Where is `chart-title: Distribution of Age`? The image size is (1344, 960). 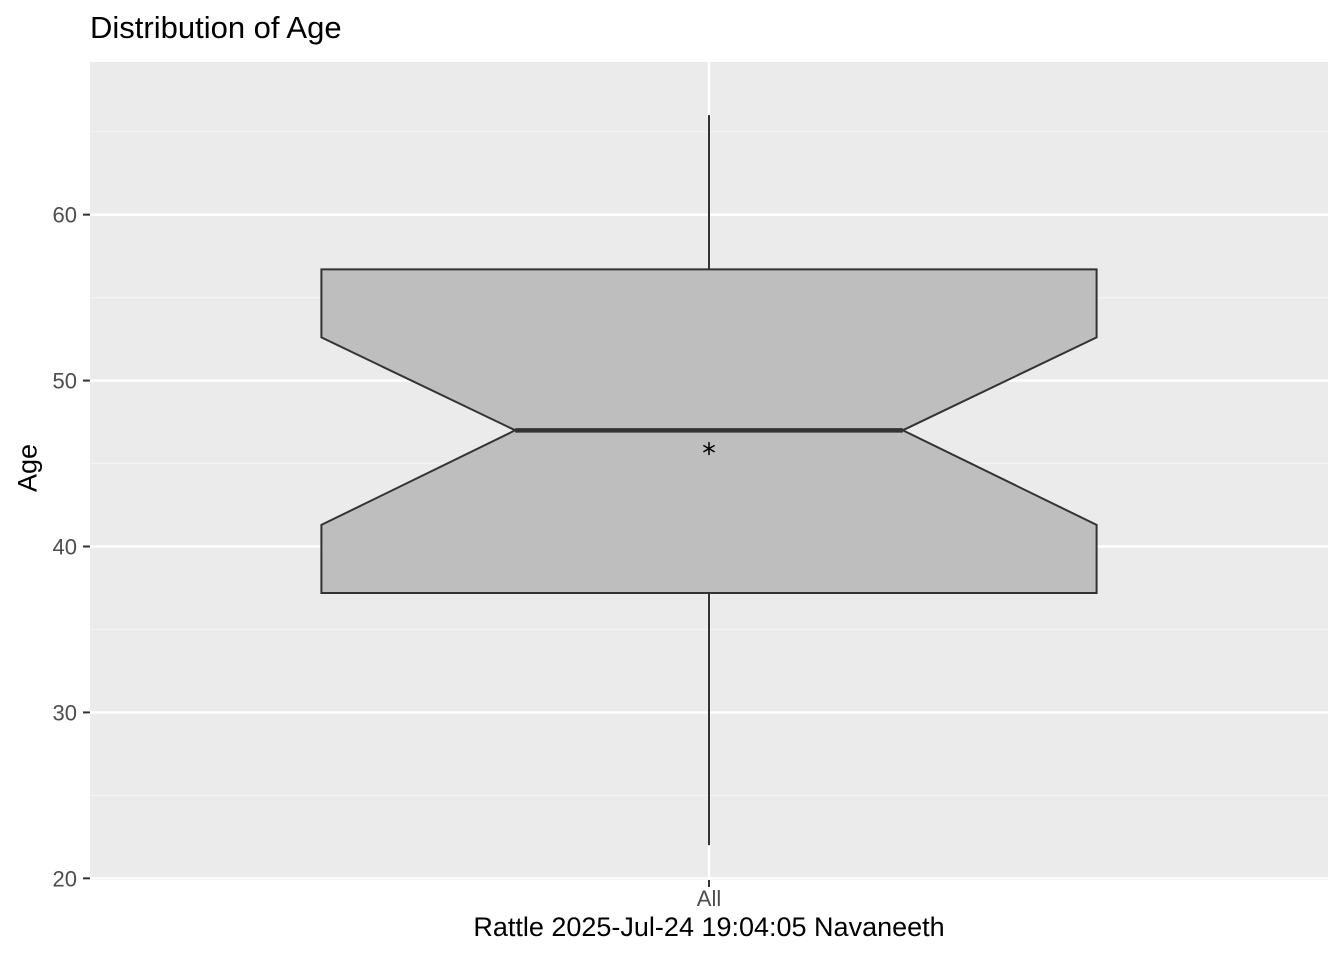 chart-title: Distribution of Age is located at coordinates (216, 27).